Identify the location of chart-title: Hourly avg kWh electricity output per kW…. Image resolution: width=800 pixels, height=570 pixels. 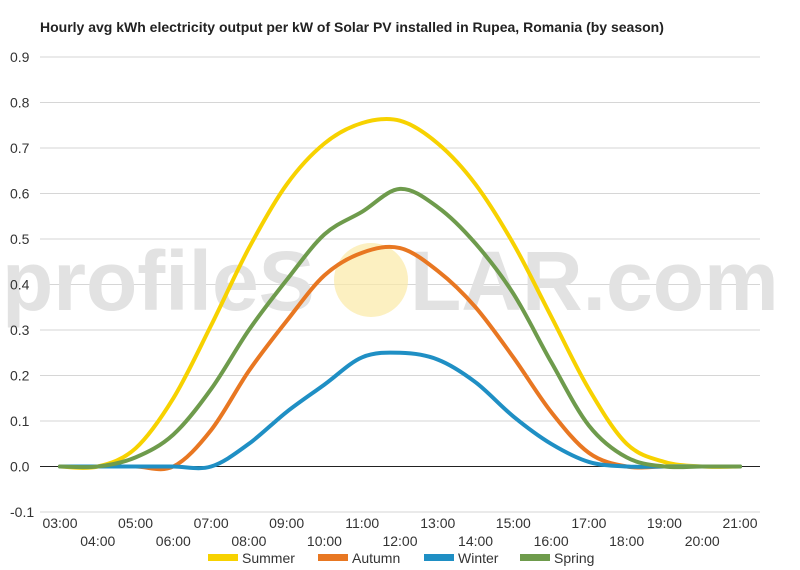
(352, 27).